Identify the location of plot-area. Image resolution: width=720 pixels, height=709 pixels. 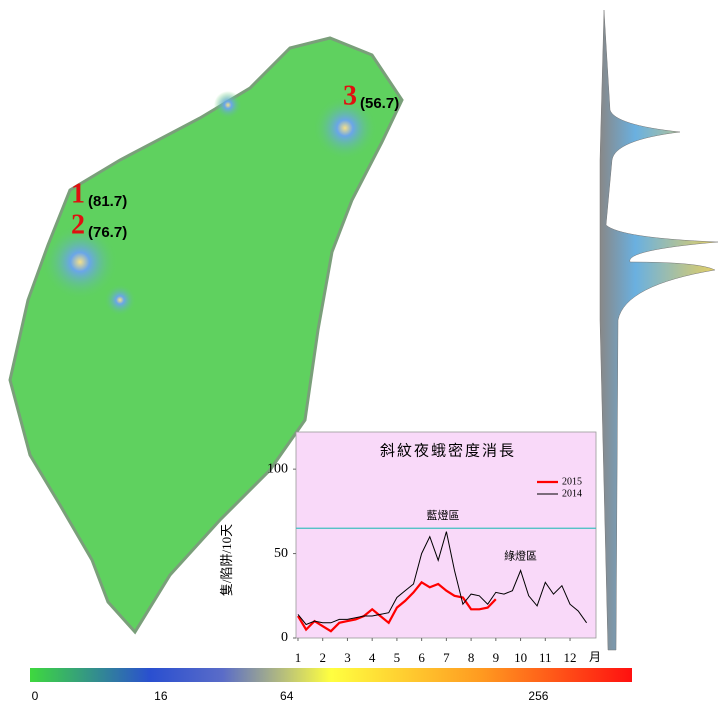
(446, 535).